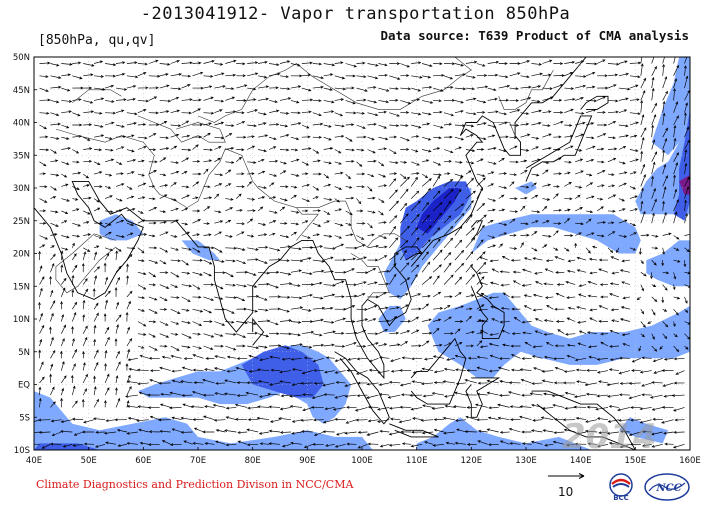  I want to click on lat-label: 15N, so click(21, 287).